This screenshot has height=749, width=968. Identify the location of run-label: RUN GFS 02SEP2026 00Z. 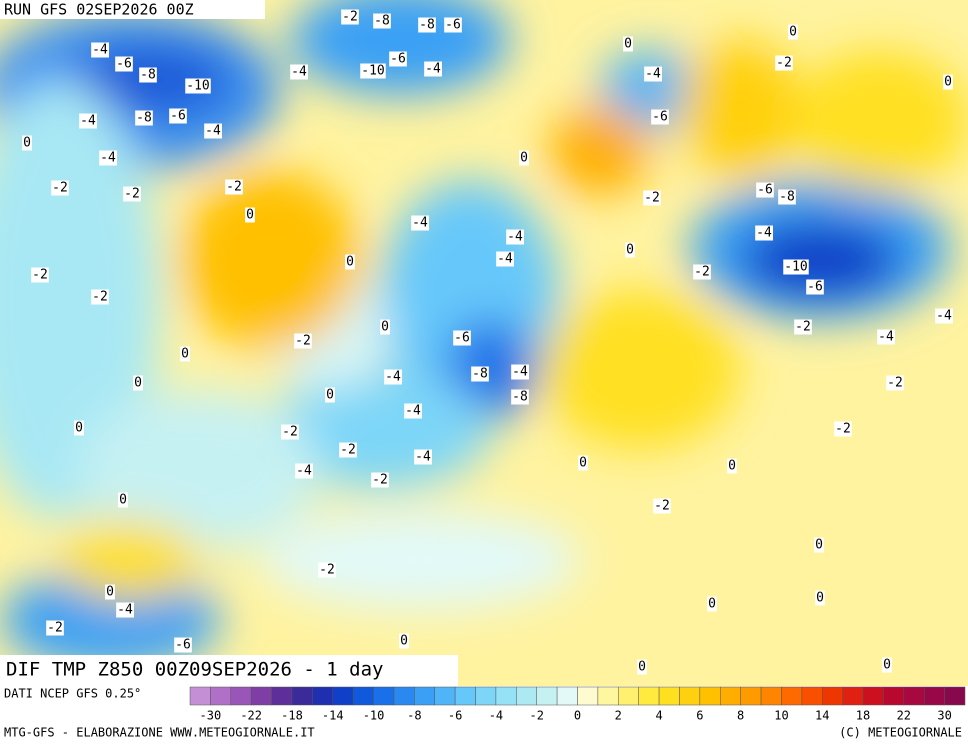
(99, 10).